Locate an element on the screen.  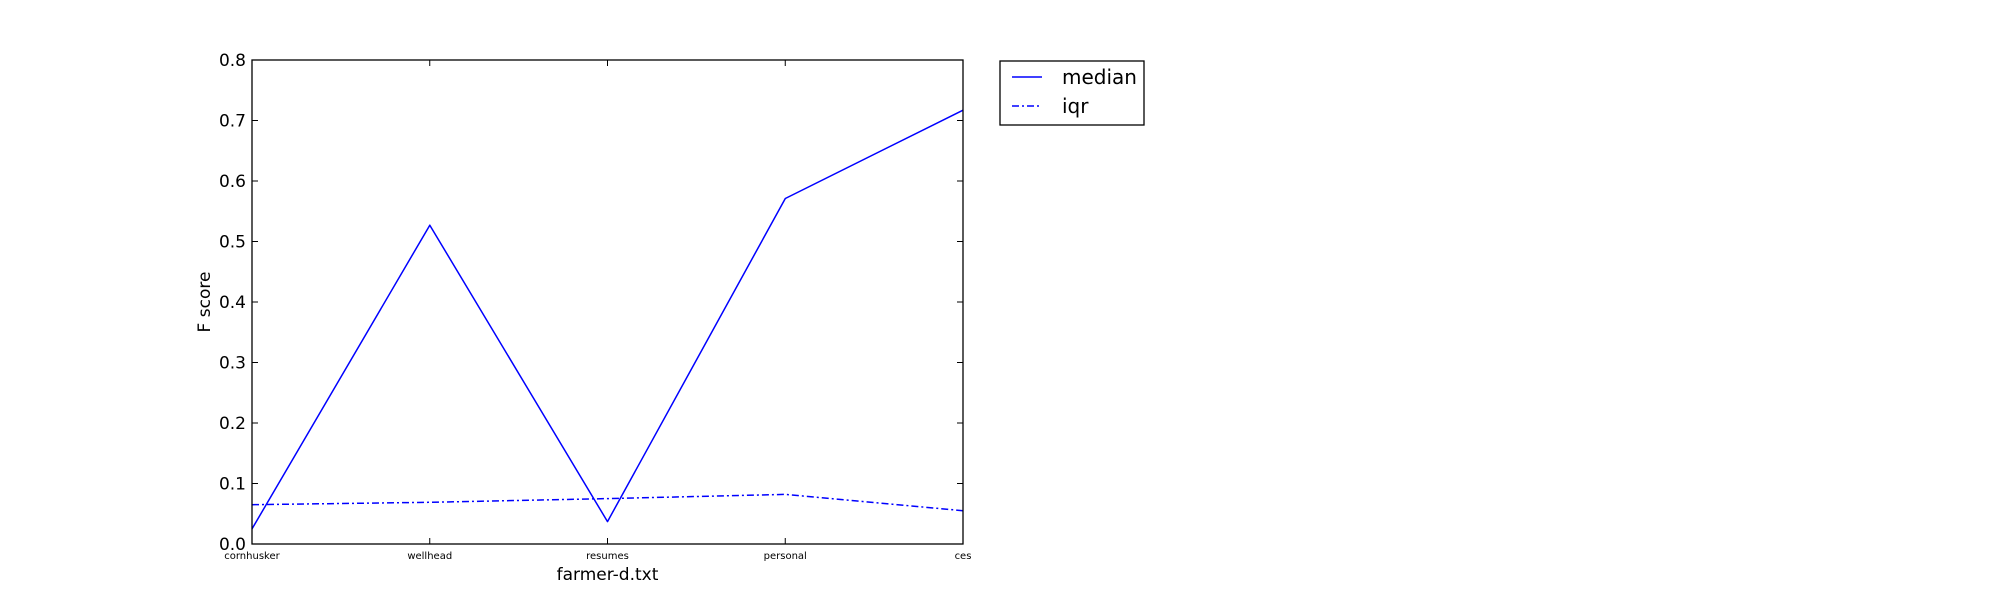
series-line-iqr is located at coordinates (607, 502).